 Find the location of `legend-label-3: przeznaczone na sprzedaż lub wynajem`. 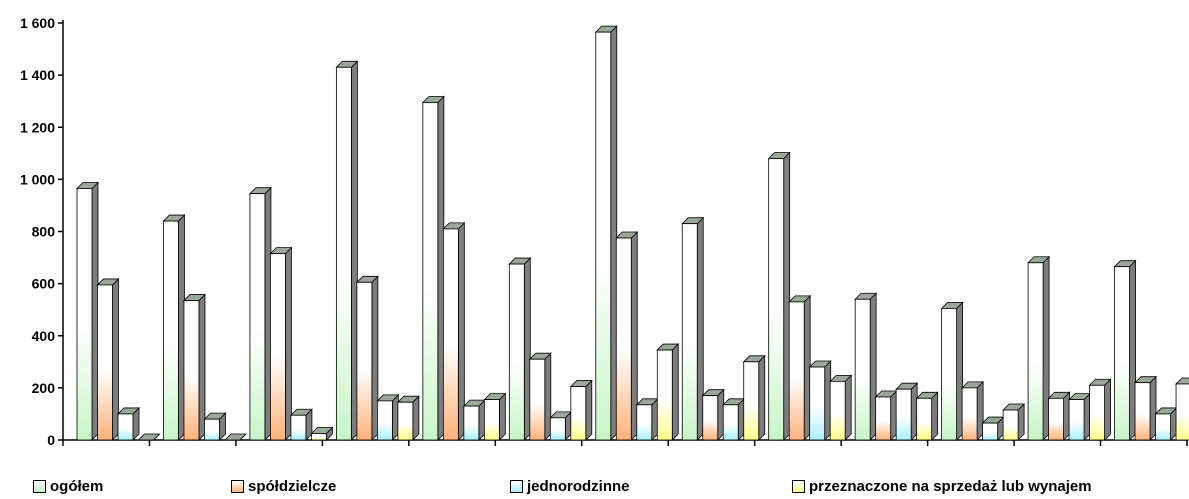

legend-label-3: przeznaczone na sprzedaż lub wynajem is located at coordinates (950, 486).